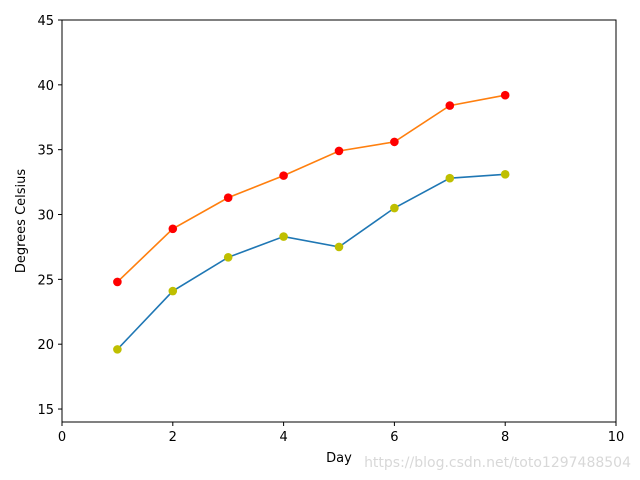 This screenshot has height=480, width=640. What do you see at coordinates (339, 458) in the screenshot?
I see `x-axis-title: Day` at bounding box center [339, 458].